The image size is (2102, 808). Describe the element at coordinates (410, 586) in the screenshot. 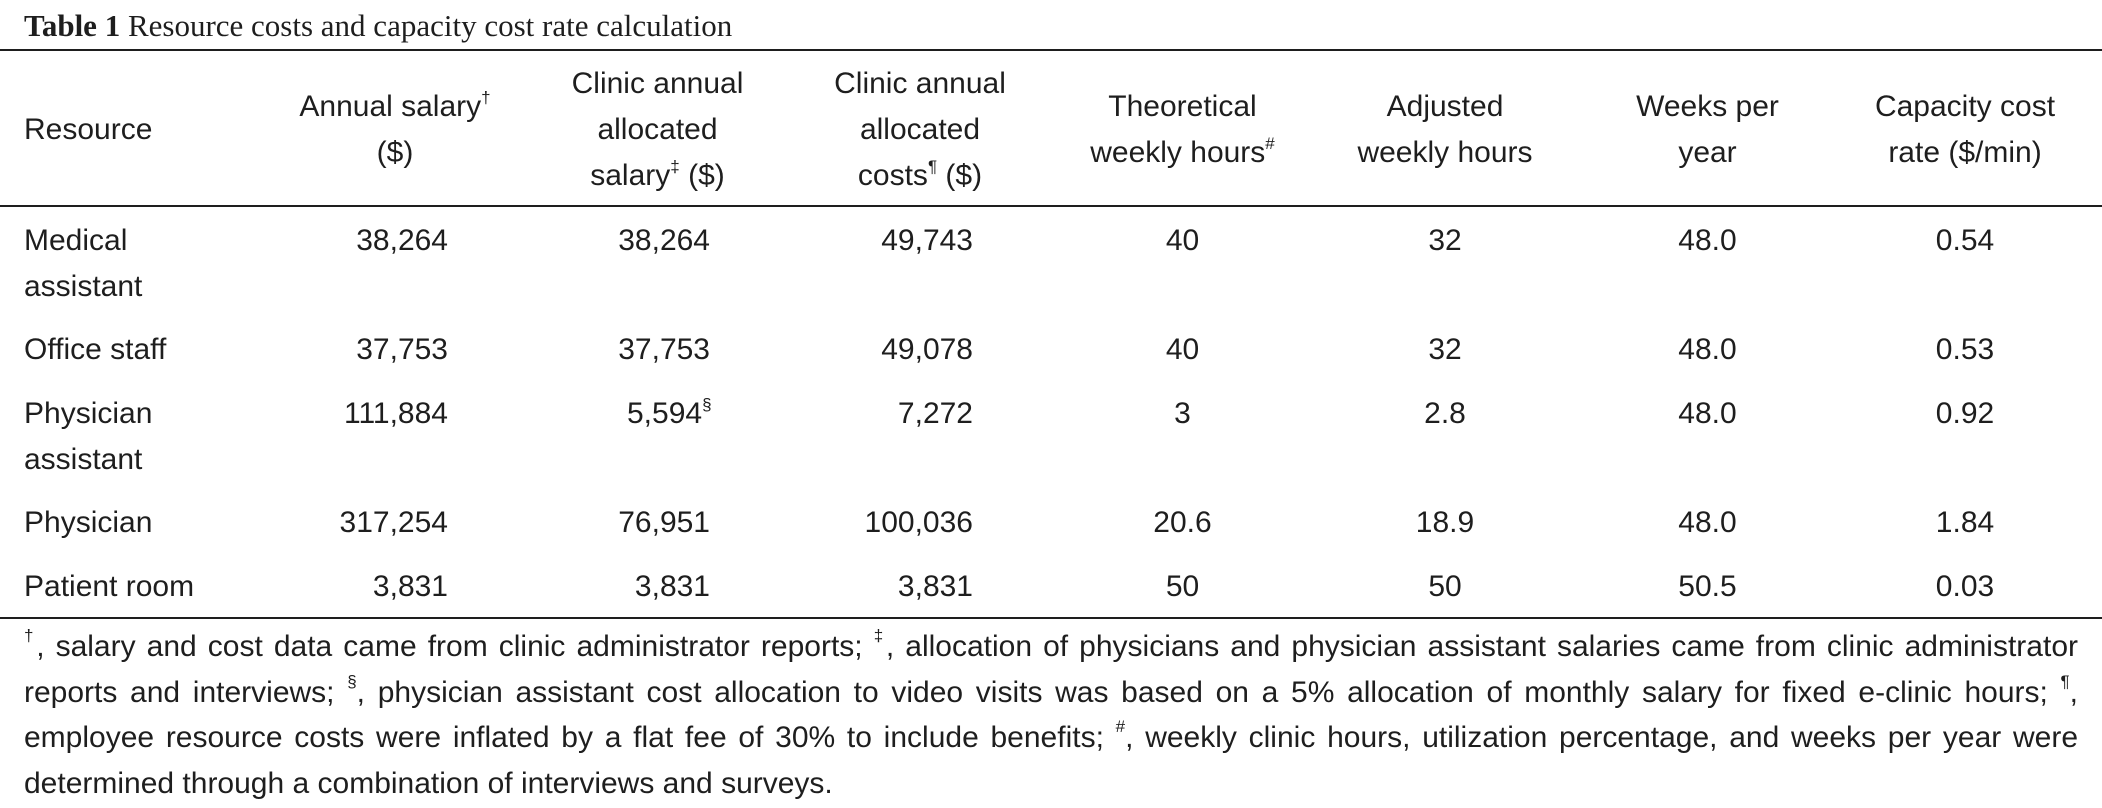

I see `cell-annual-salary: 3,831` at that location.